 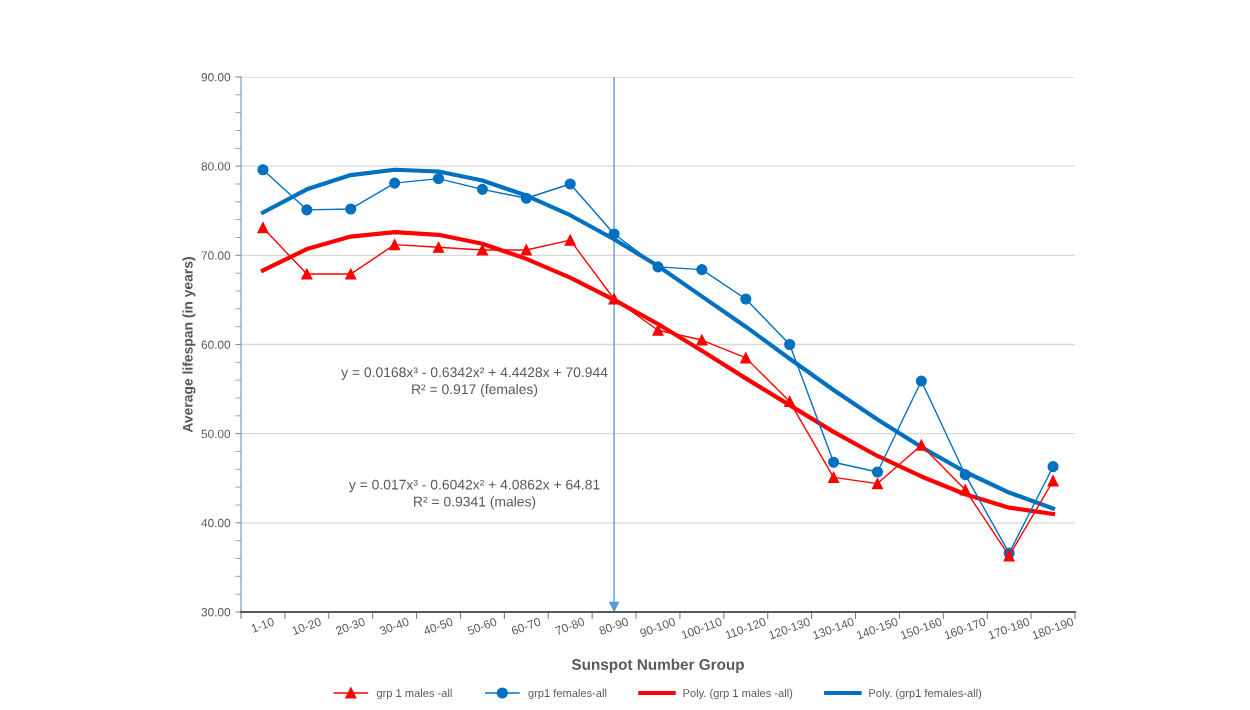 What do you see at coordinates (216, 434) in the screenshot?
I see `y-tick-label: 50.00` at bounding box center [216, 434].